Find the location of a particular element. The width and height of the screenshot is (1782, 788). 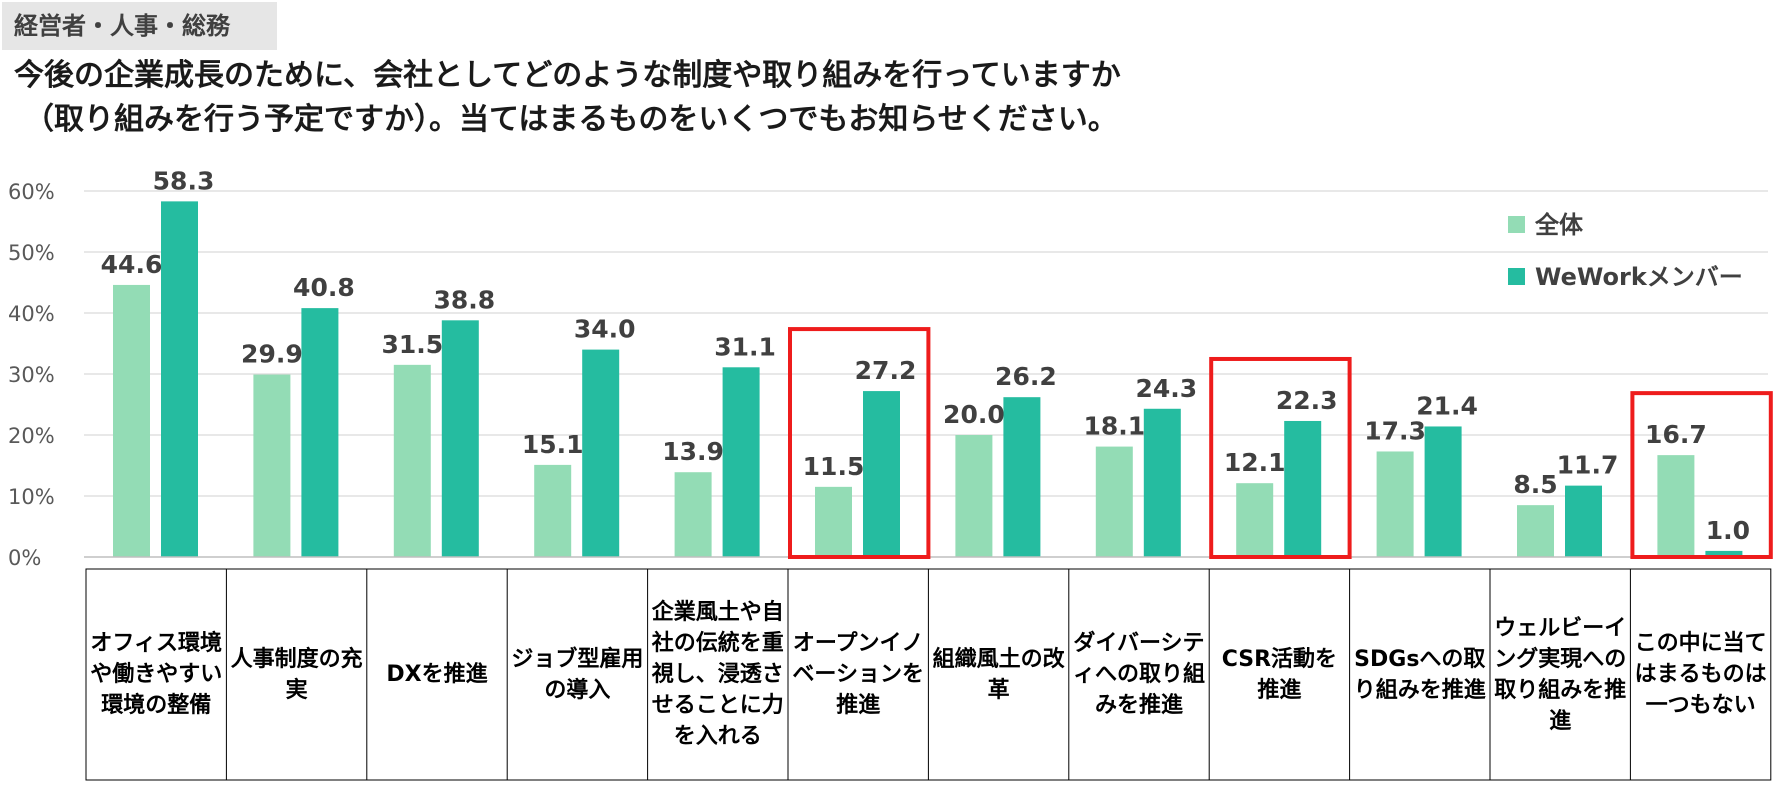

value-label-wework: 22.3 is located at coordinates (1307, 400).